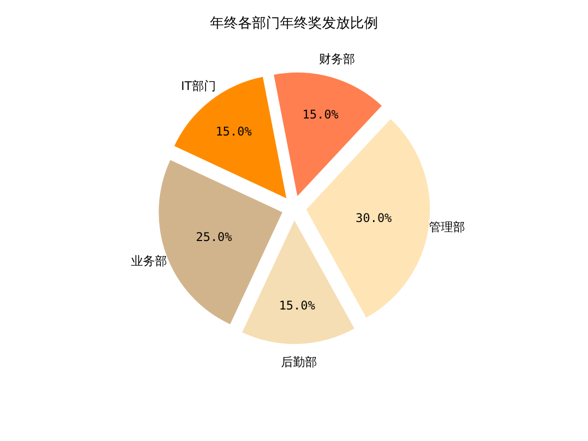 The width and height of the screenshot is (588, 441). What do you see at coordinates (337, 59) in the screenshot?
I see `slice-label: 财务部` at bounding box center [337, 59].